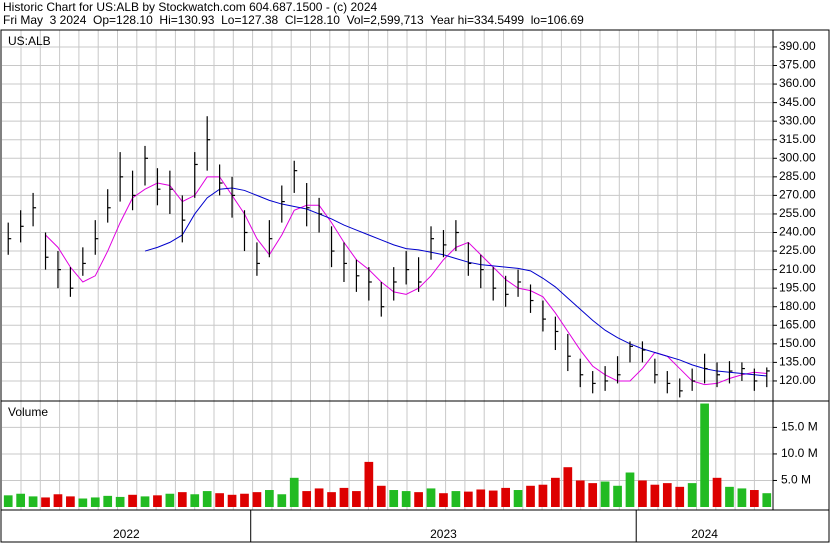 The width and height of the screenshot is (830, 543). What do you see at coordinates (797, 213) in the screenshot?
I see `y-tick-label: 255.00` at bounding box center [797, 213].